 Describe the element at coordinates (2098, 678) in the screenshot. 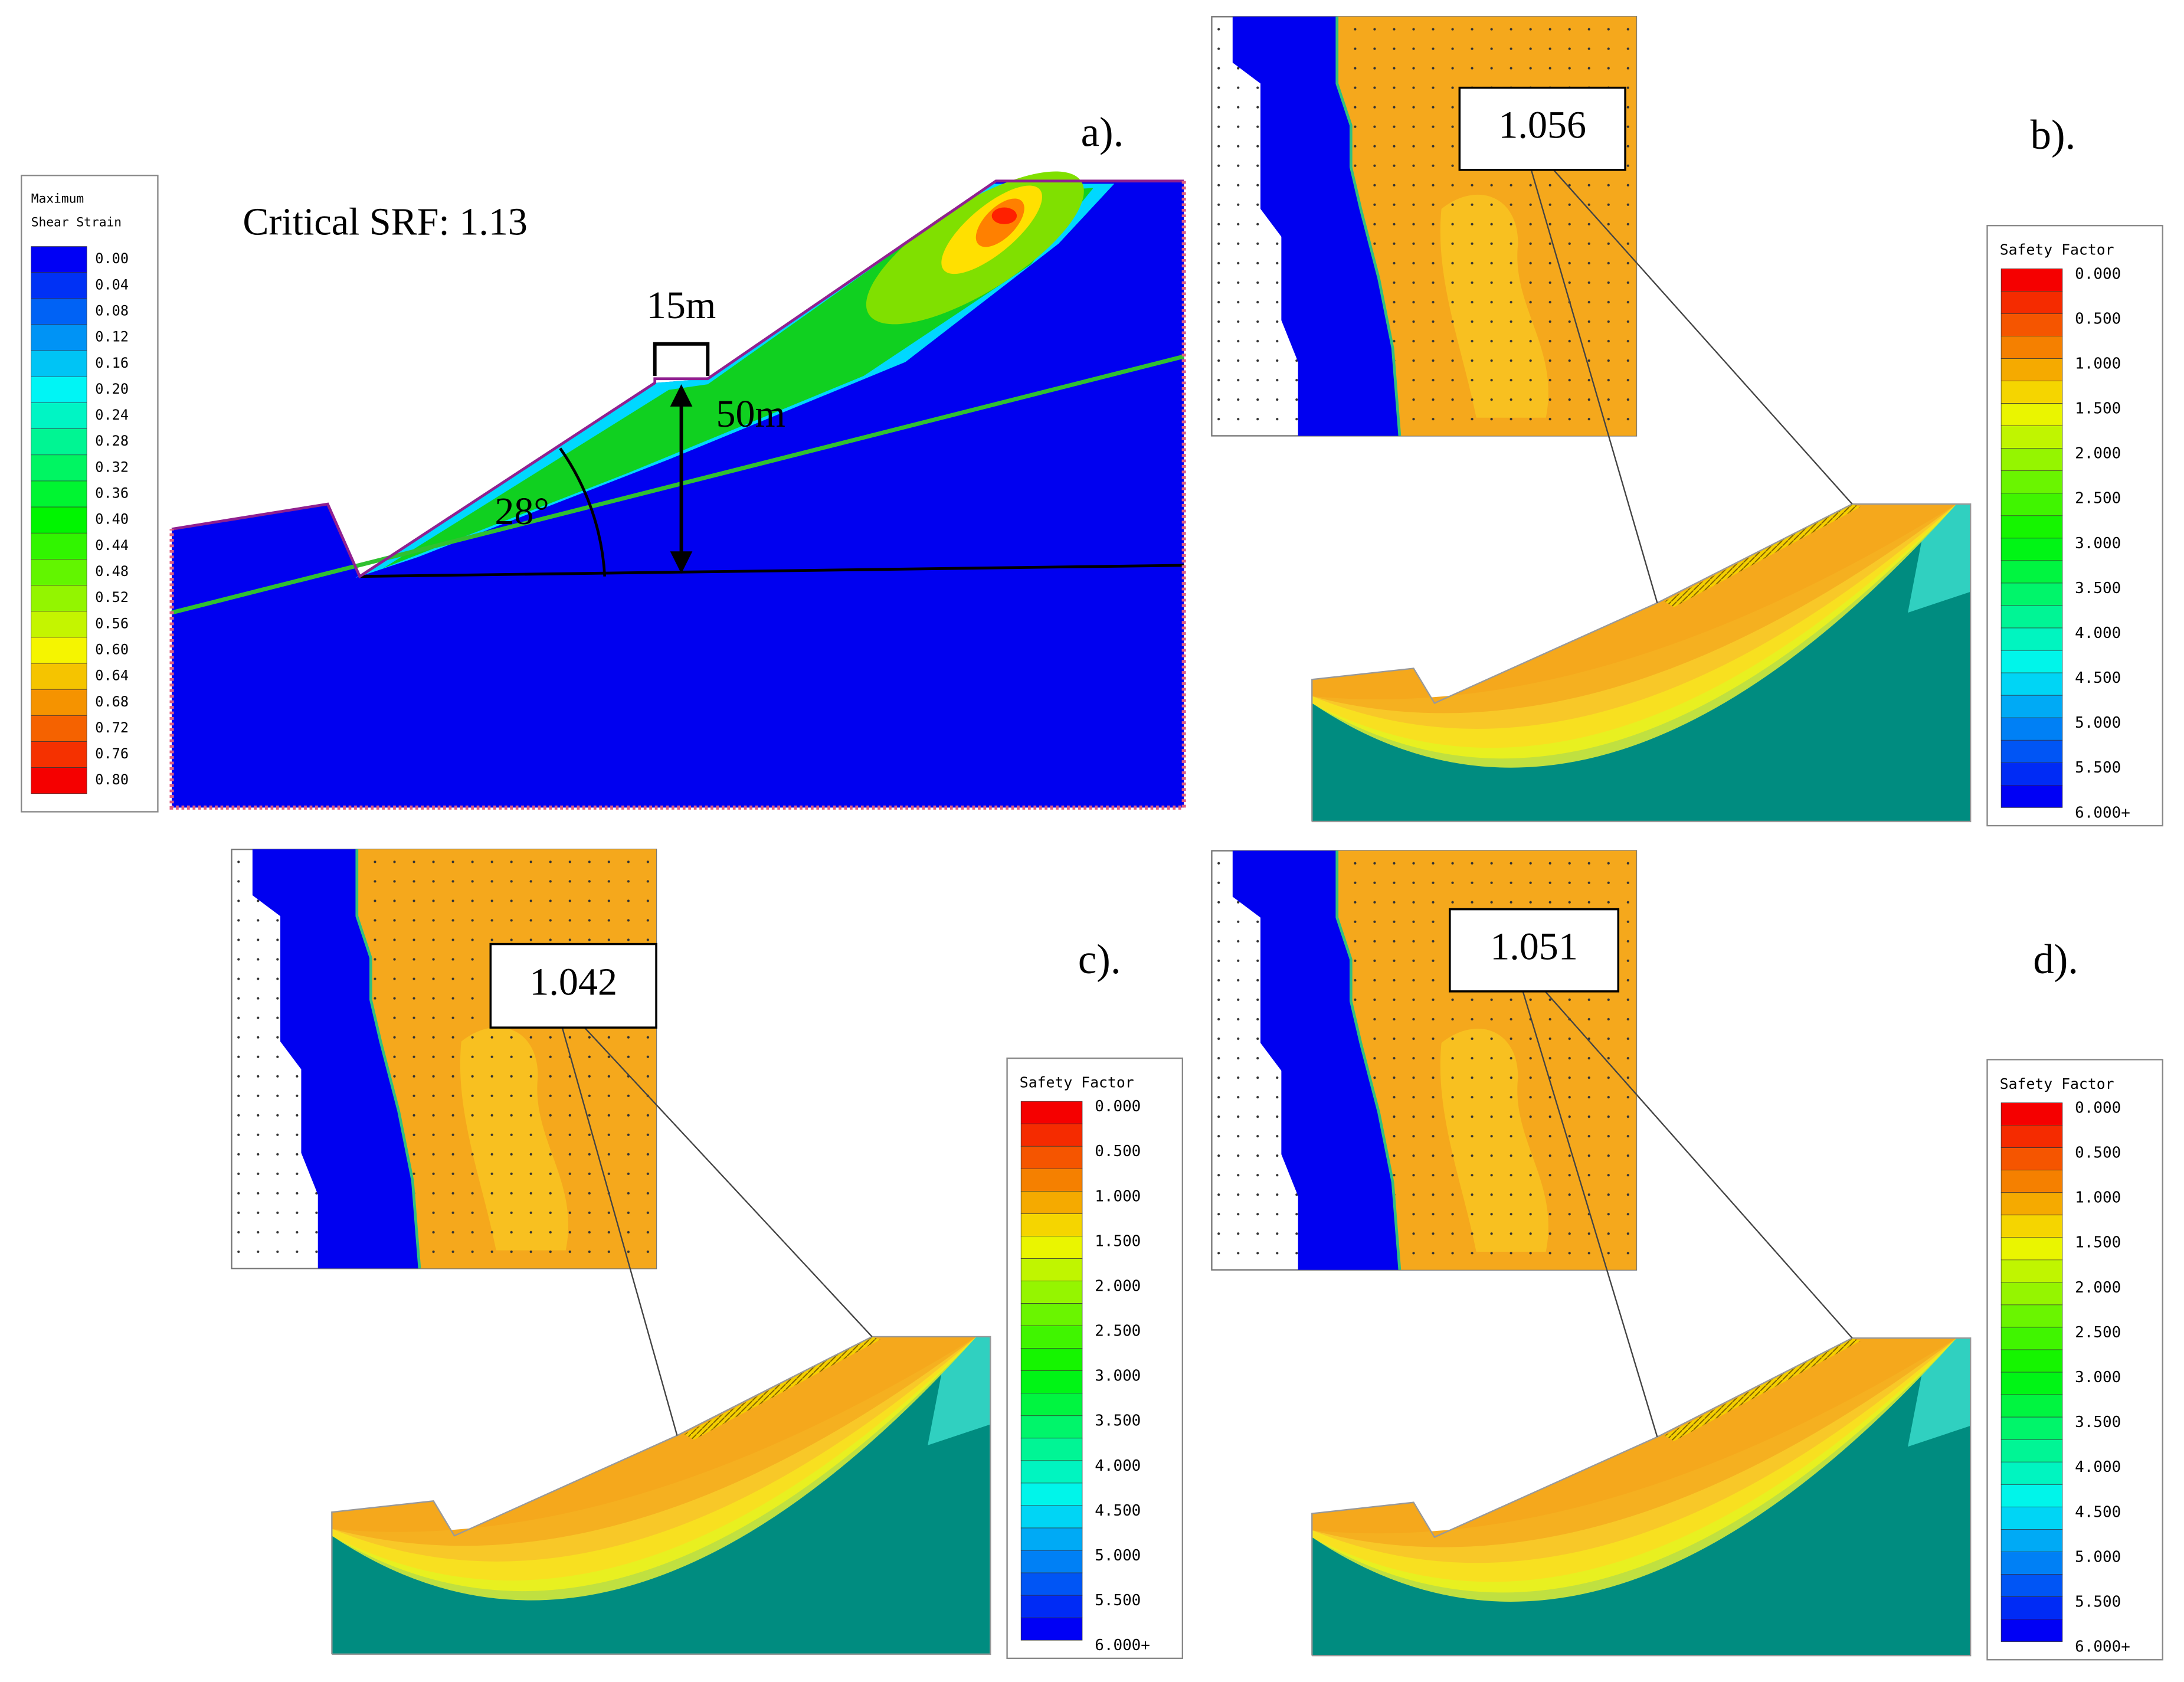

I see `legend-label: 4.500` at that location.